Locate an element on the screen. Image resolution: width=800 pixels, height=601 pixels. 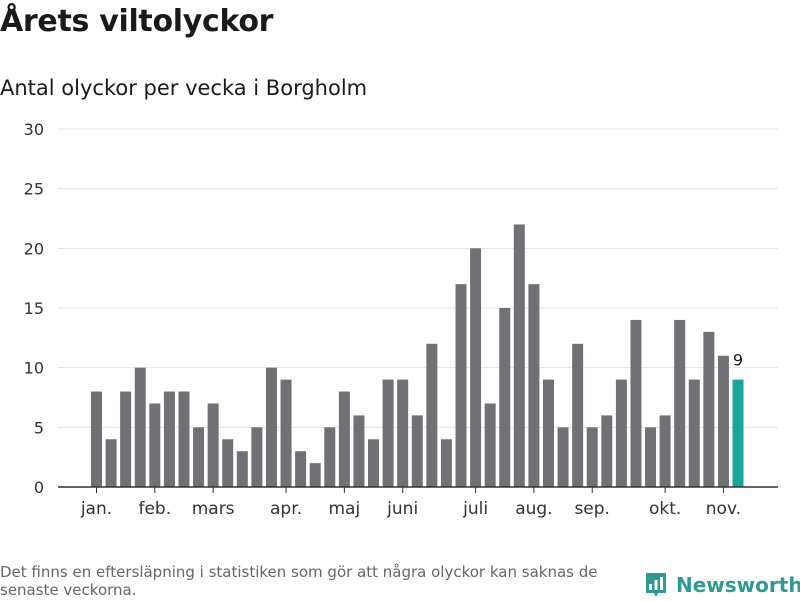
brand-name: Newsworthy is located at coordinates (738, 585).